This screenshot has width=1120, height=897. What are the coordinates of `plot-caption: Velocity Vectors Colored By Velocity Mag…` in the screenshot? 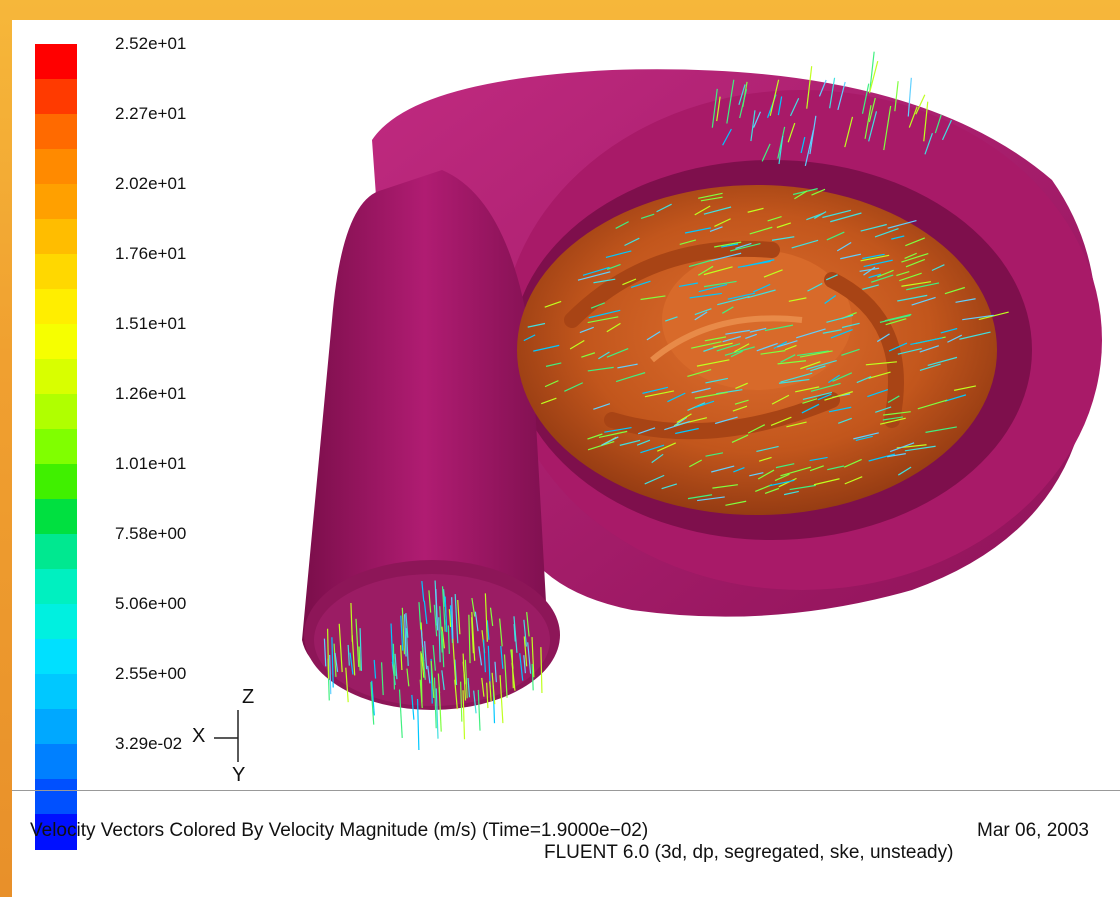 It's located at (339, 830).